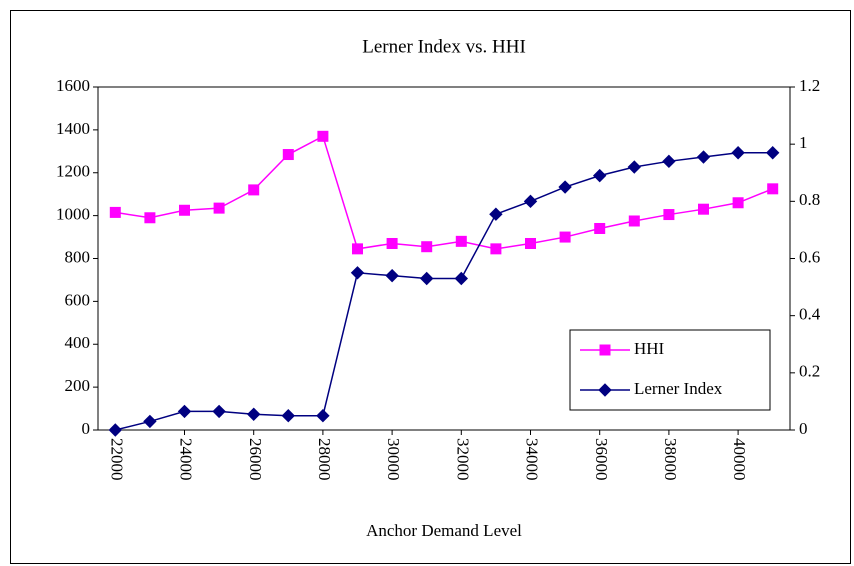  What do you see at coordinates (670, 459) in the screenshot?
I see `x-tick-label: 38000` at bounding box center [670, 459].